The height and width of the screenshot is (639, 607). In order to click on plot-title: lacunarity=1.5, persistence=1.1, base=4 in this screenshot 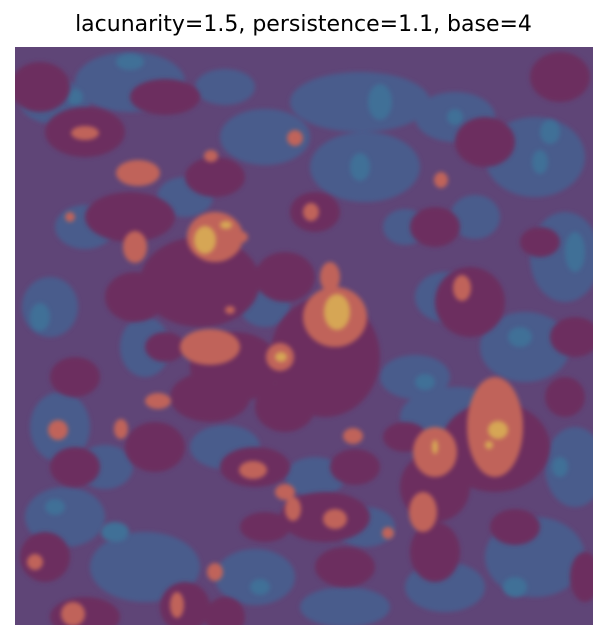, I will do `click(303, 24)`.